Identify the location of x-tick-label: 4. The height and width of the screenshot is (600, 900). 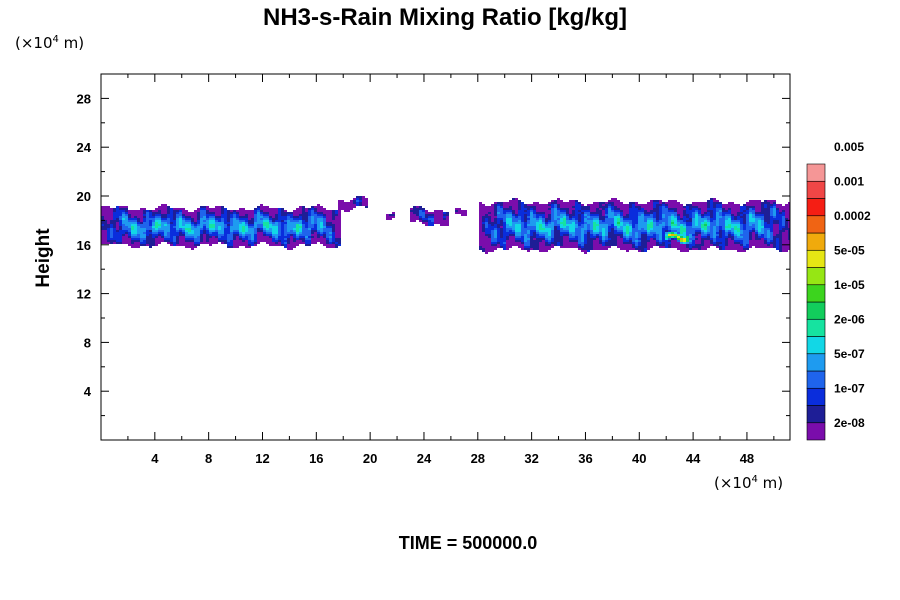
(155, 458).